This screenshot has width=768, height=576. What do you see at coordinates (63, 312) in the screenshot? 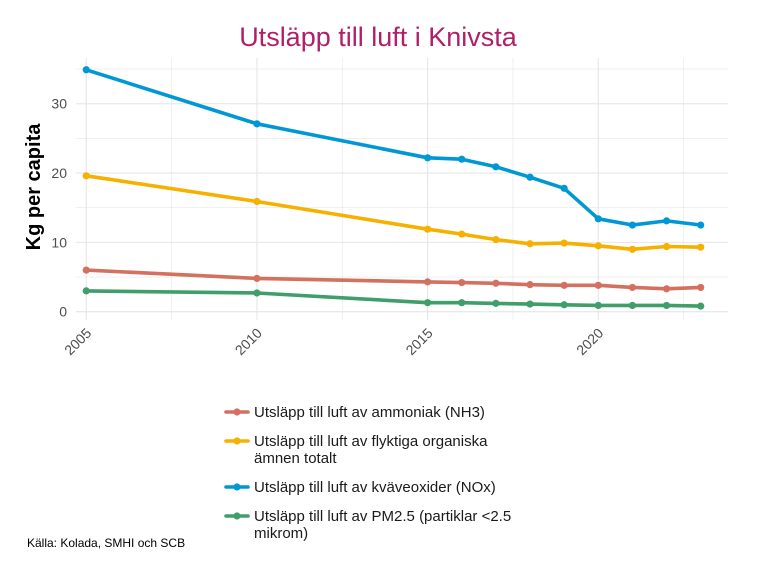
I see `y-tick-label: 0` at bounding box center [63, 312].